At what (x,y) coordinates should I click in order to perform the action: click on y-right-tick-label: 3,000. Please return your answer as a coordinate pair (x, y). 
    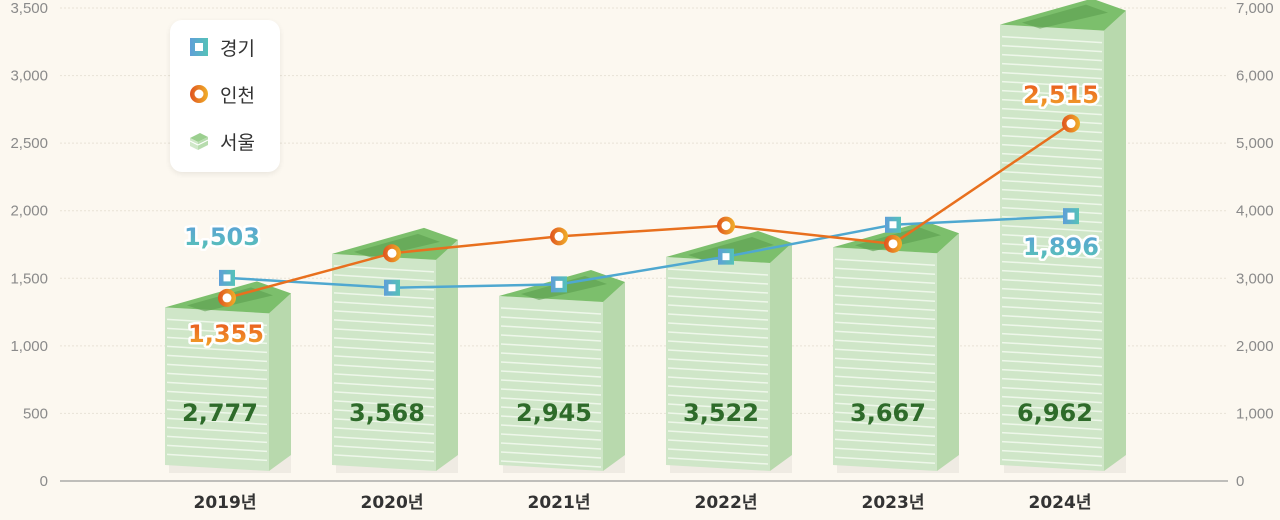
    Looking at the image, I should click on (1255, 278).